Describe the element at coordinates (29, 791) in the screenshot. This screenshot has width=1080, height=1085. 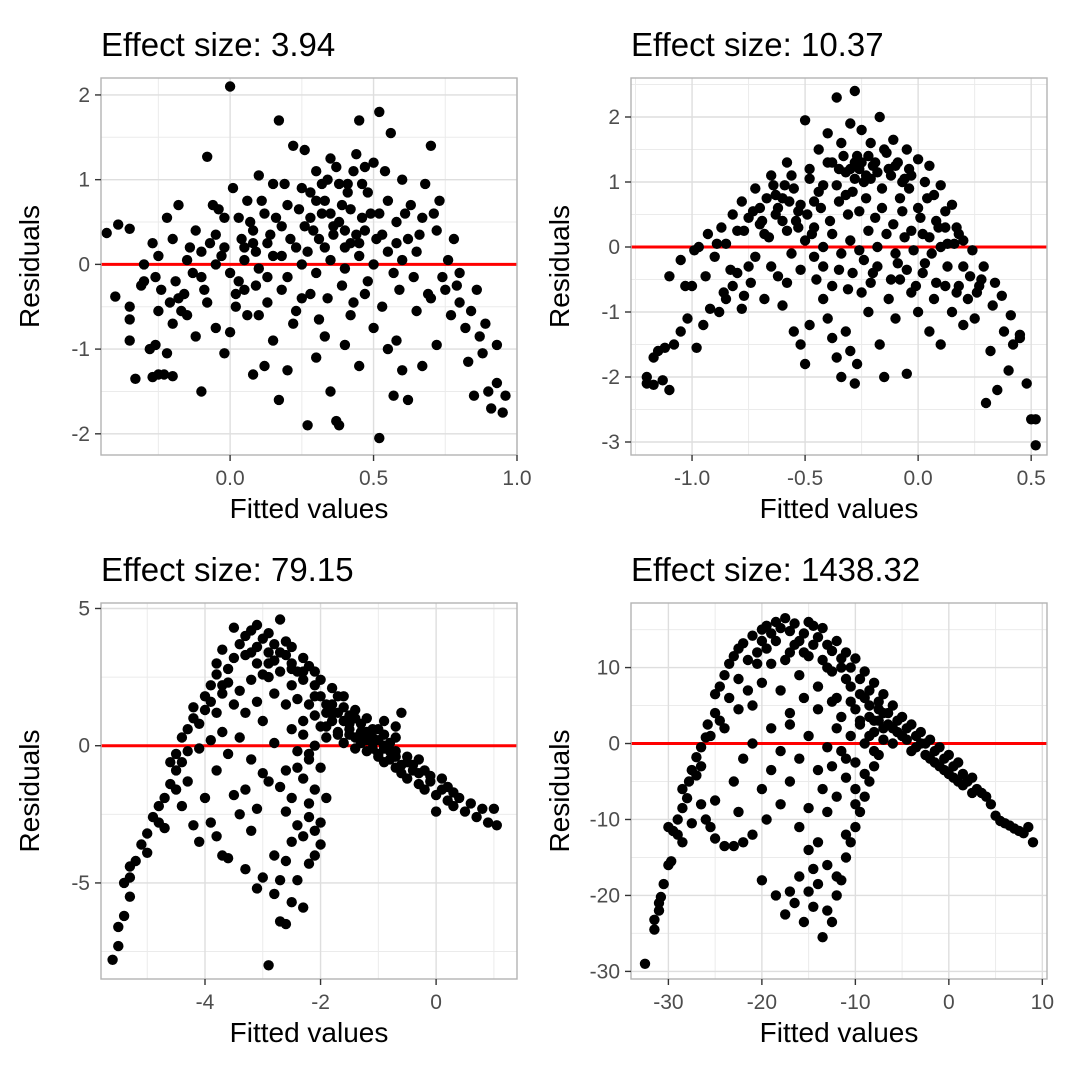
I see `y-axis-title: Residuals` at that location.